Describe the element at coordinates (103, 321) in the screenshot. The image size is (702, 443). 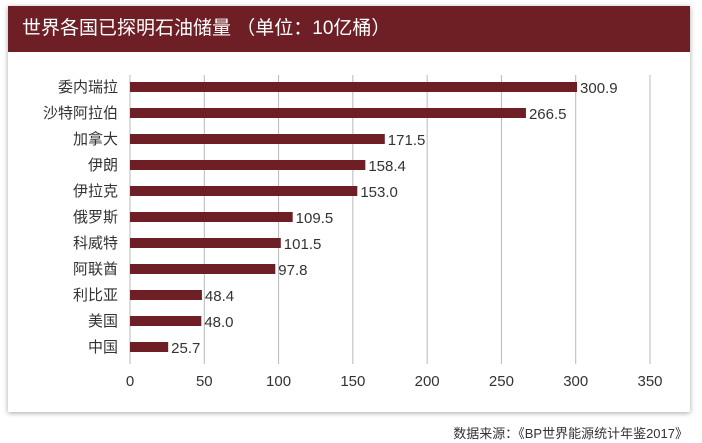
I see `category-label: 美国` at that location.